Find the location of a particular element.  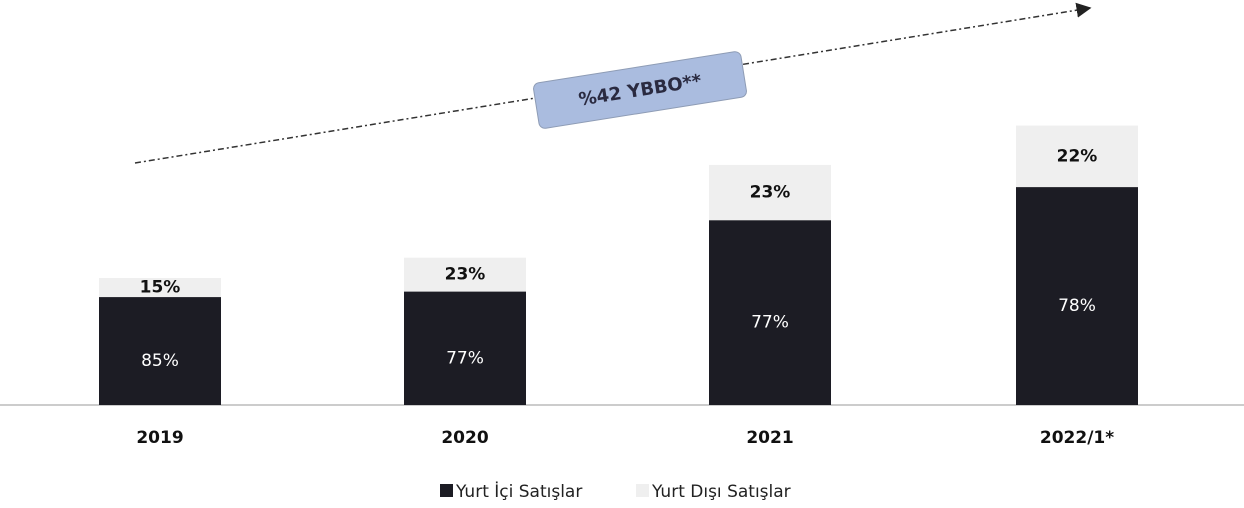

annotation-bg is located at coordinates (640, 90).